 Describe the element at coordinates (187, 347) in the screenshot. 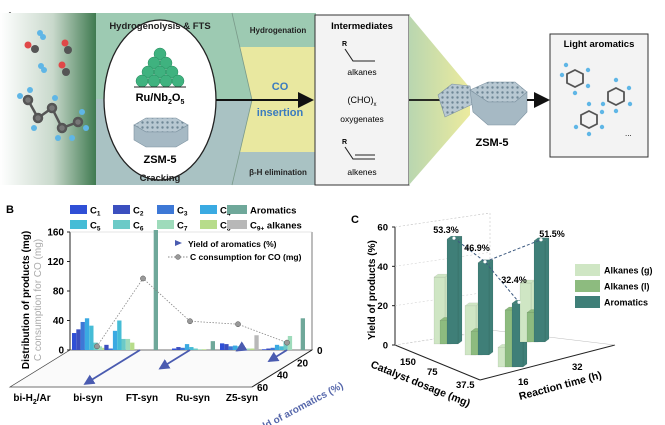

I see `bar-c4-ft-syn` at that location.